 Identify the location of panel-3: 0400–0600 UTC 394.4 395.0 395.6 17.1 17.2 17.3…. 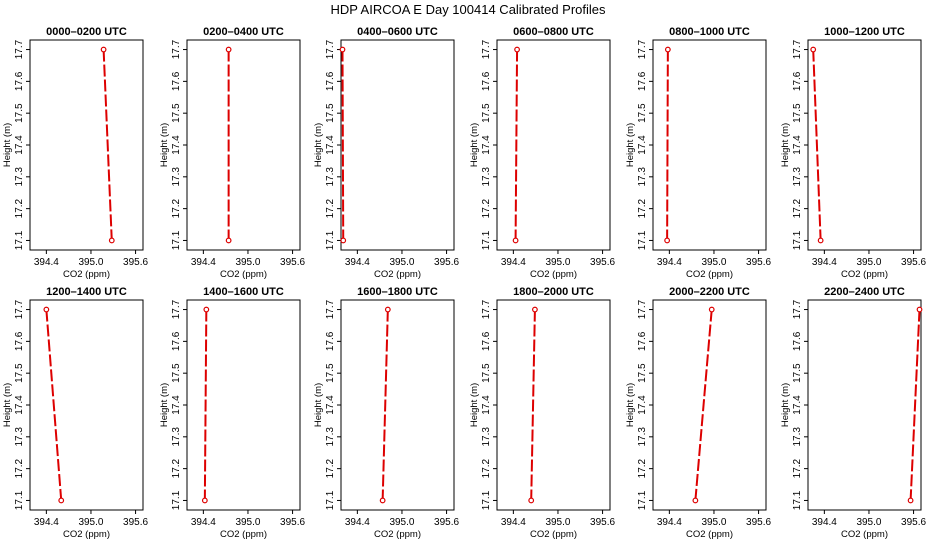
(386, 153).